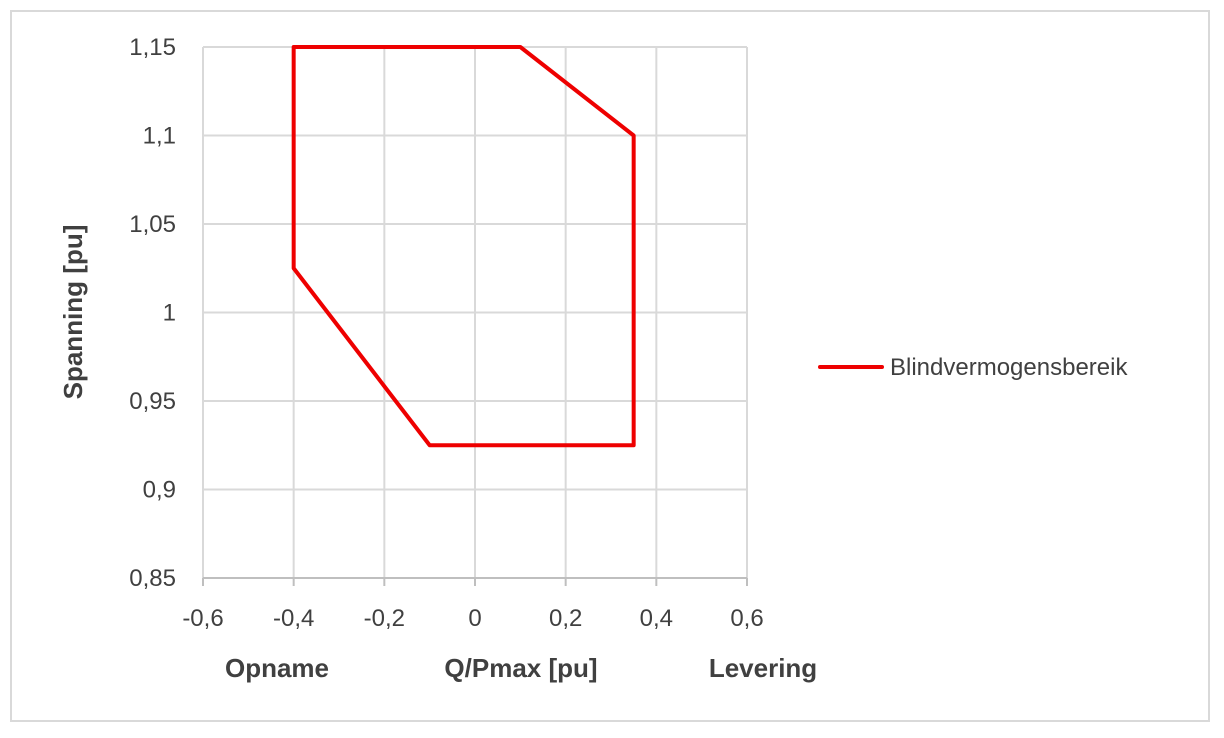  I want to click on x-axis-label-right: Levering, so click(763, 668).